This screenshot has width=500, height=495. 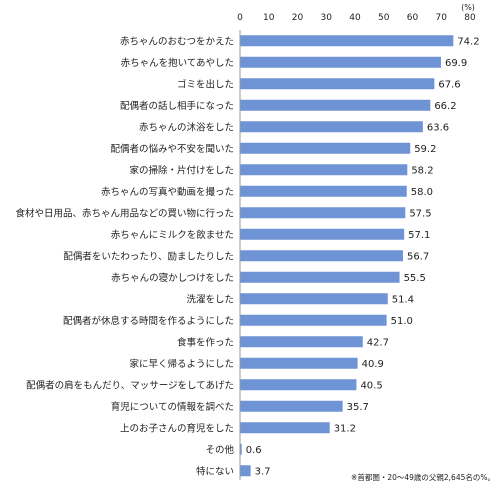 What do you see at coordinates (423, 477) in the screenshot?
I see `footnote: ※首都圏・20～49歳の父親2,645名の%。` at bounding box center [423, 477].